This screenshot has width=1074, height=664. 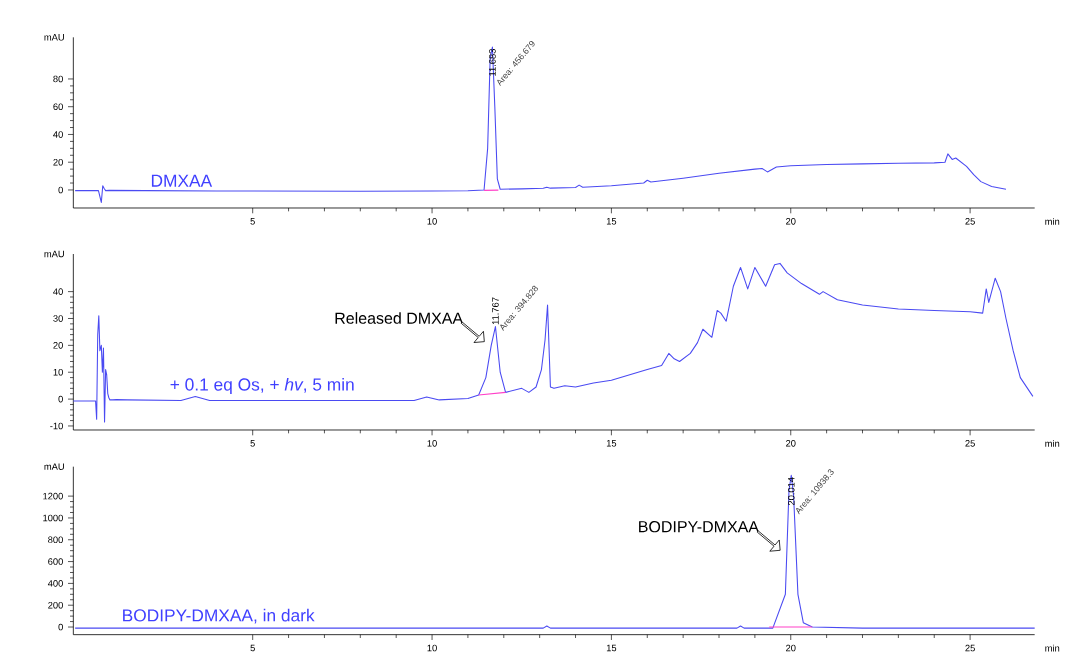 What do you see at coordinates (55, 540) in the screenshot?
I see `y-tick-label: 800` at bounding box center [55, 540].